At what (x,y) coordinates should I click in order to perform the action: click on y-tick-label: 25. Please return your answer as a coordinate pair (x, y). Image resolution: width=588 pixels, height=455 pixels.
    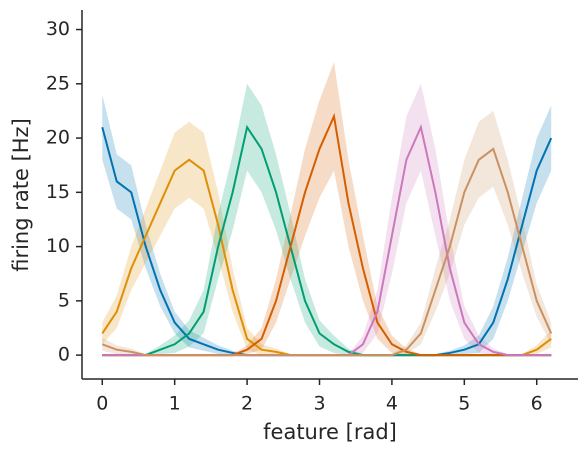
    Looking at the image, I should click on (58, 83).